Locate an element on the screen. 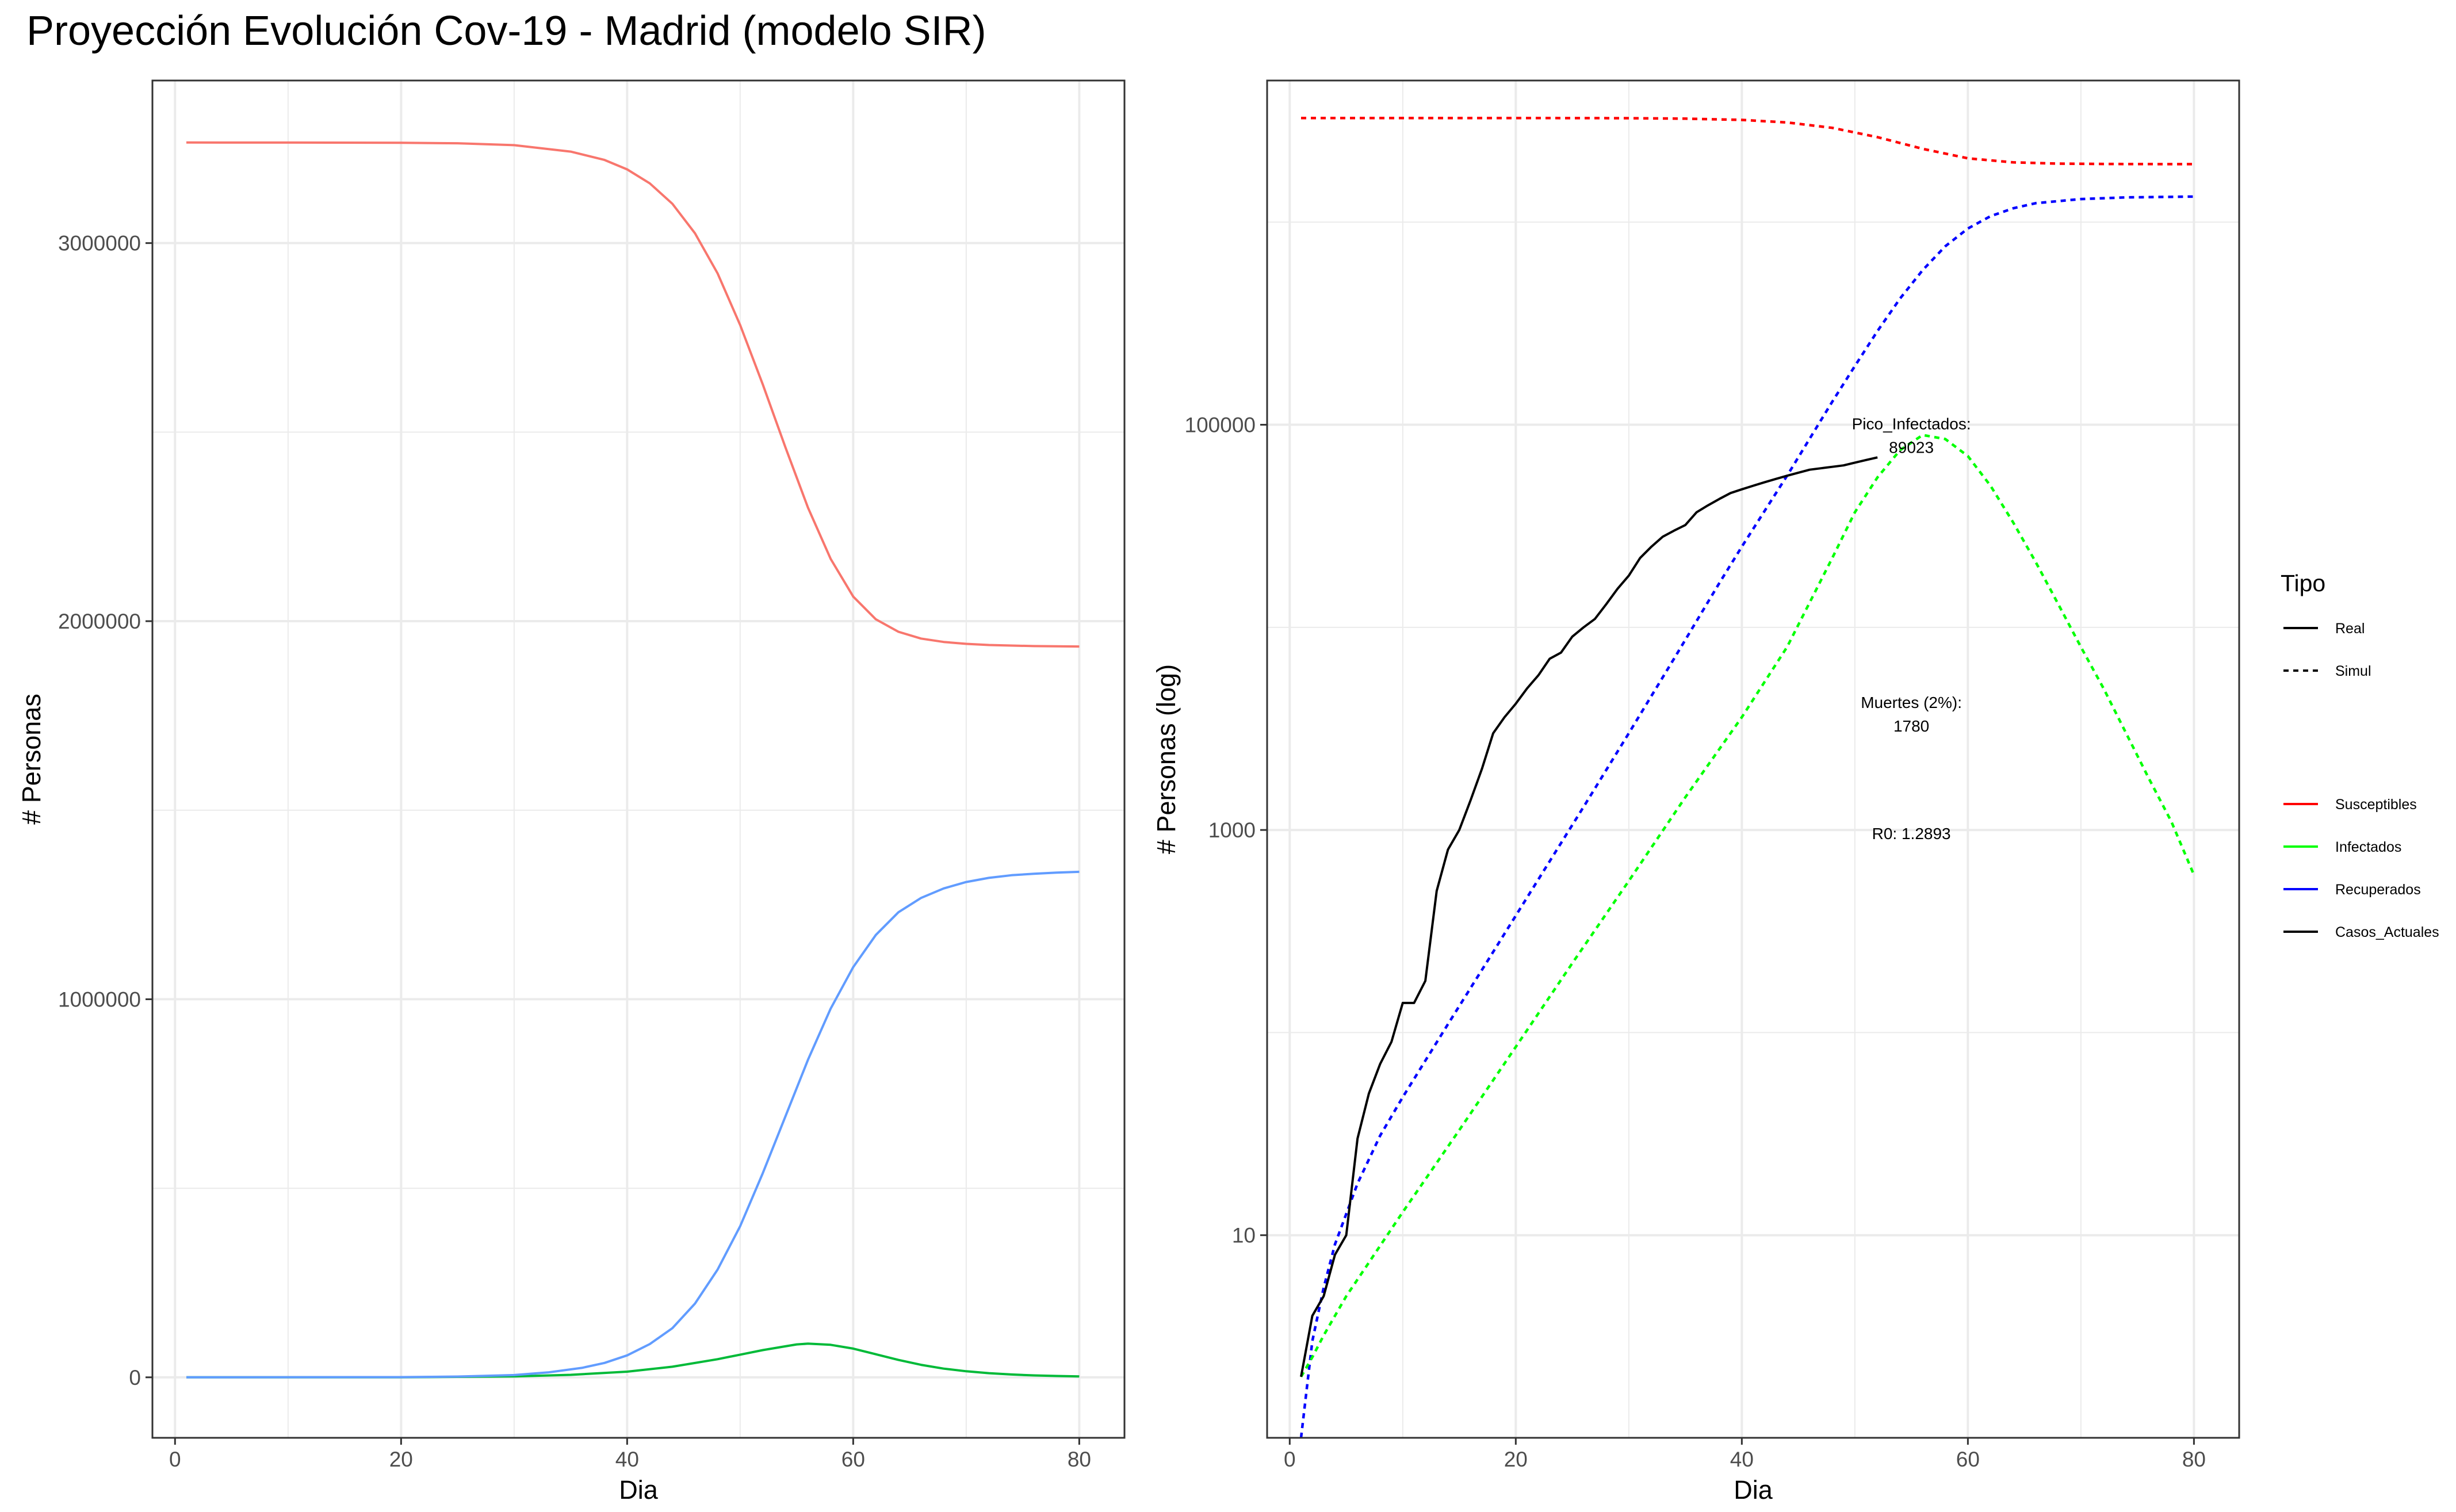  legend-label-simul: Simul is located at coordinates (2353, 671).